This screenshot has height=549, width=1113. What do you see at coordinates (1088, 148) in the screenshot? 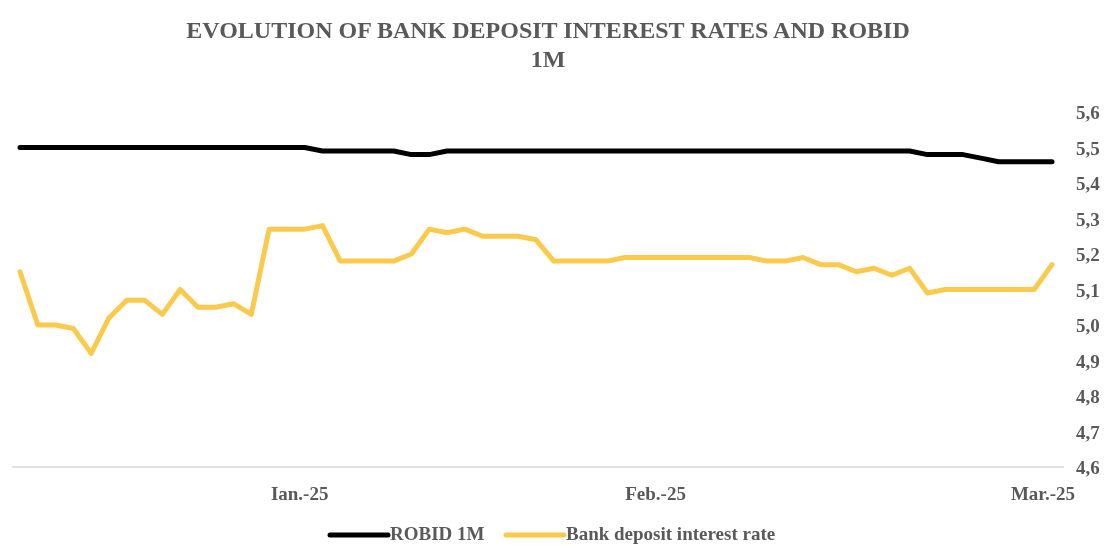
I see `y-tick-label: 5,5` at bounding box center [1088, 148].